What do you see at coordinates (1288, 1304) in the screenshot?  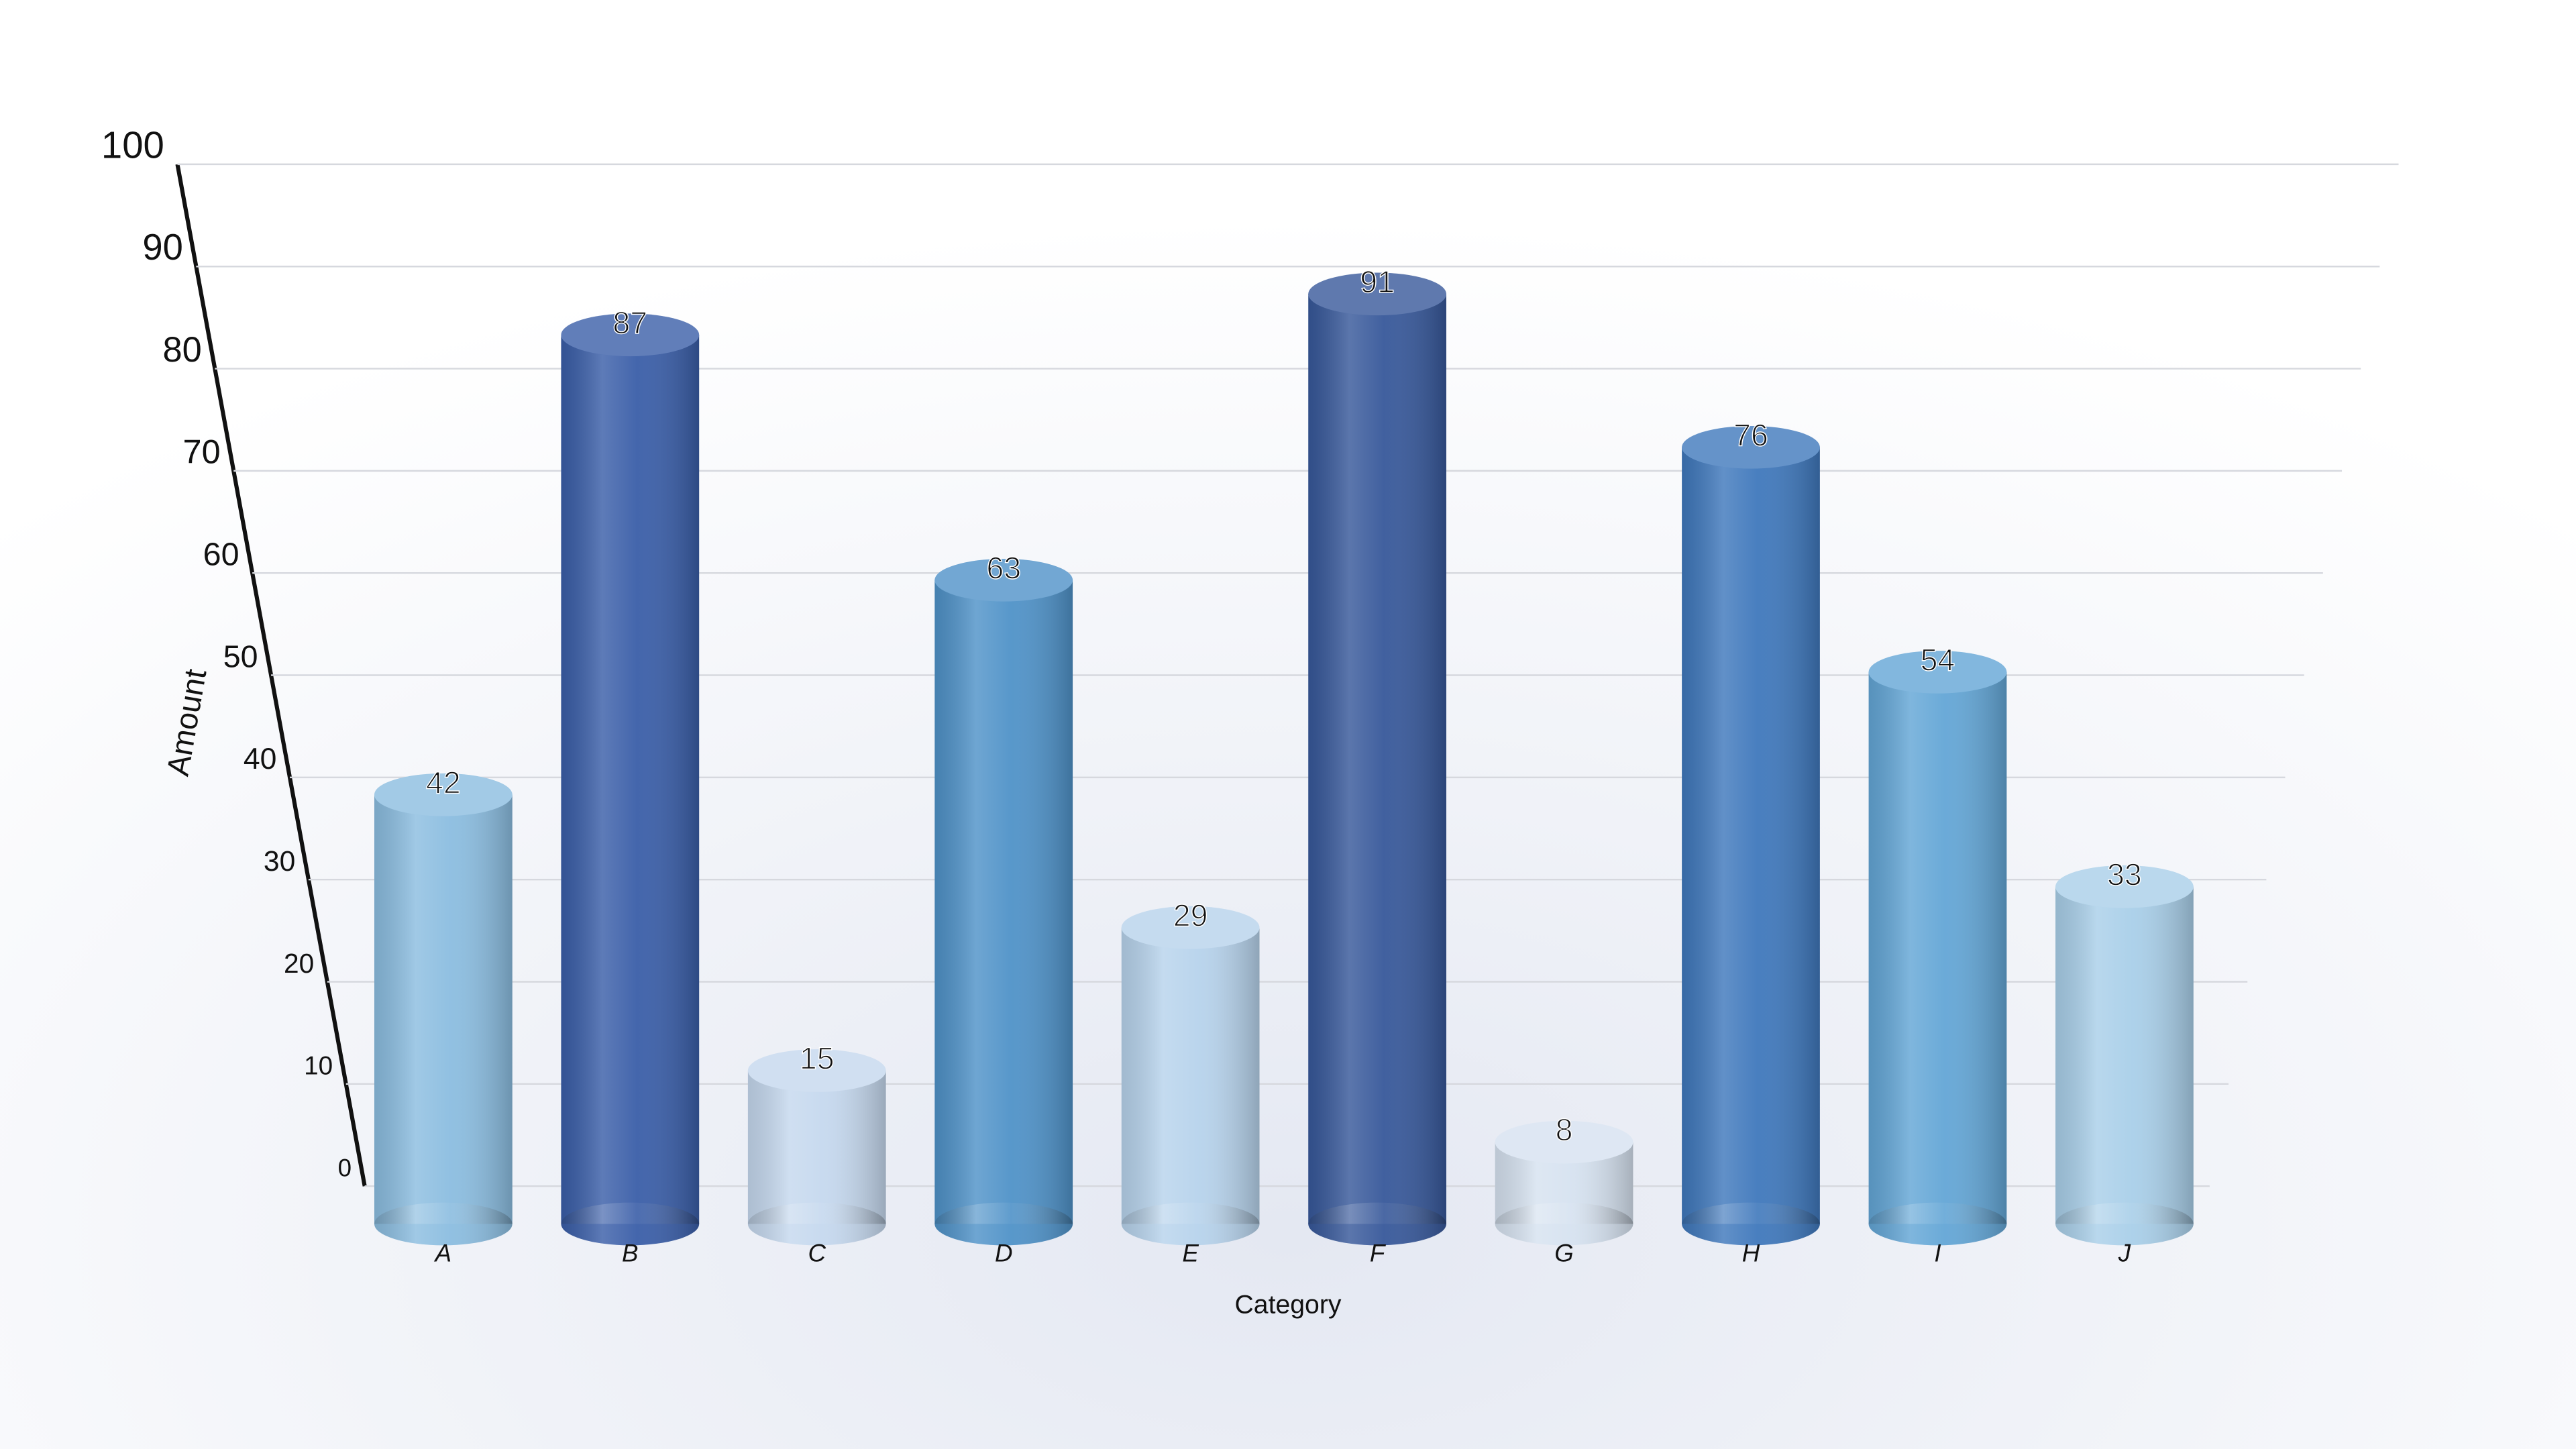 I see `x-axis-title: Category` at bounding box center [1288, 1304].